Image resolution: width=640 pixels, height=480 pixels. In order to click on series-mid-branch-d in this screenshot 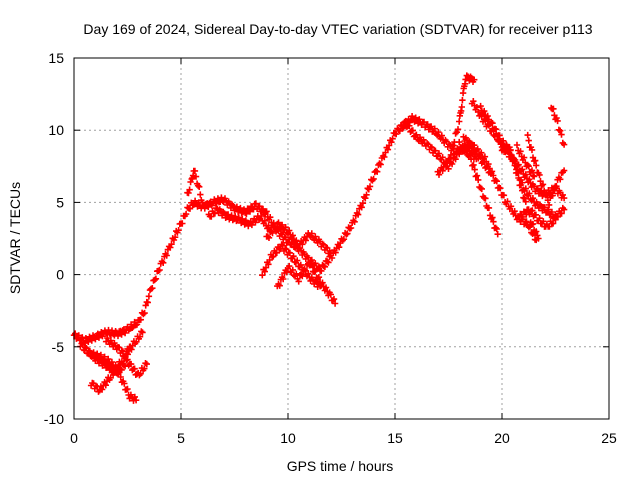, I will do `click(298, 238)`.